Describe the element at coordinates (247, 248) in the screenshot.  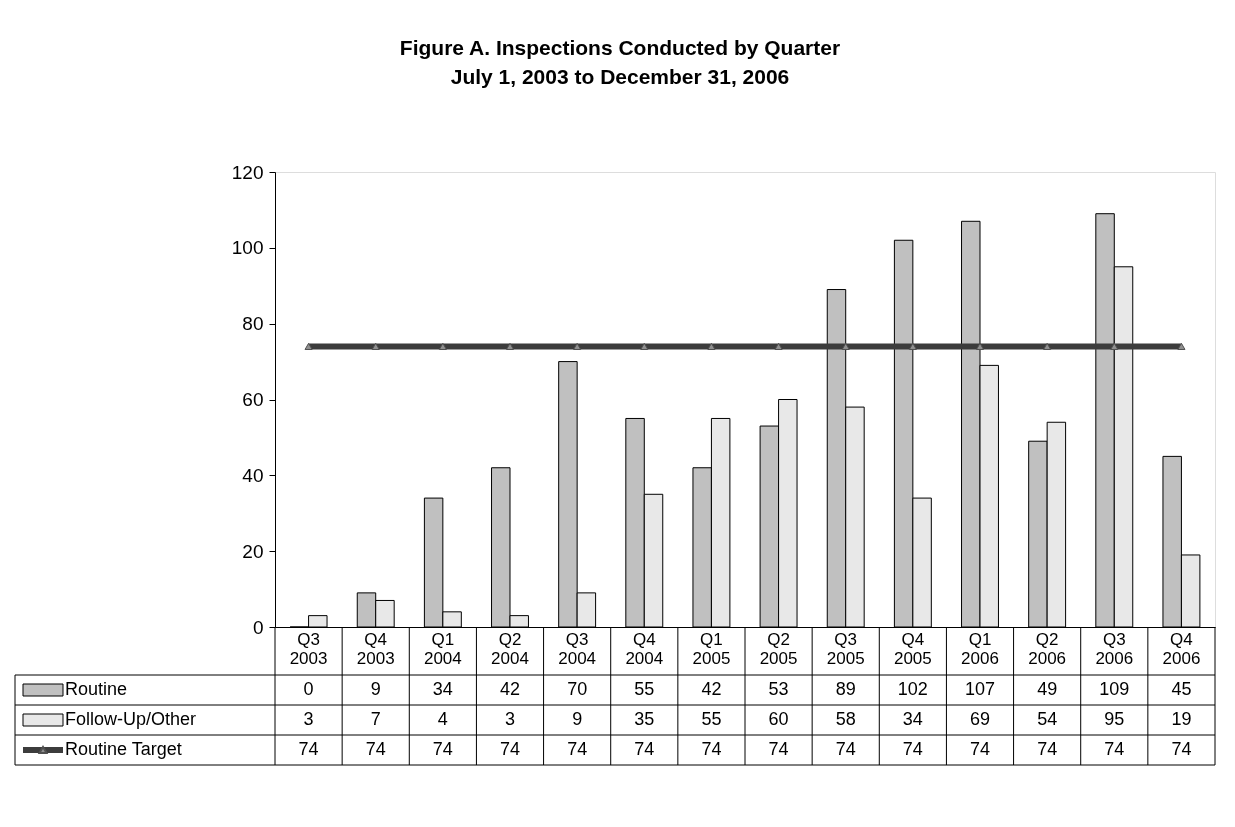
I see `y-tick-label: 100` at that location.